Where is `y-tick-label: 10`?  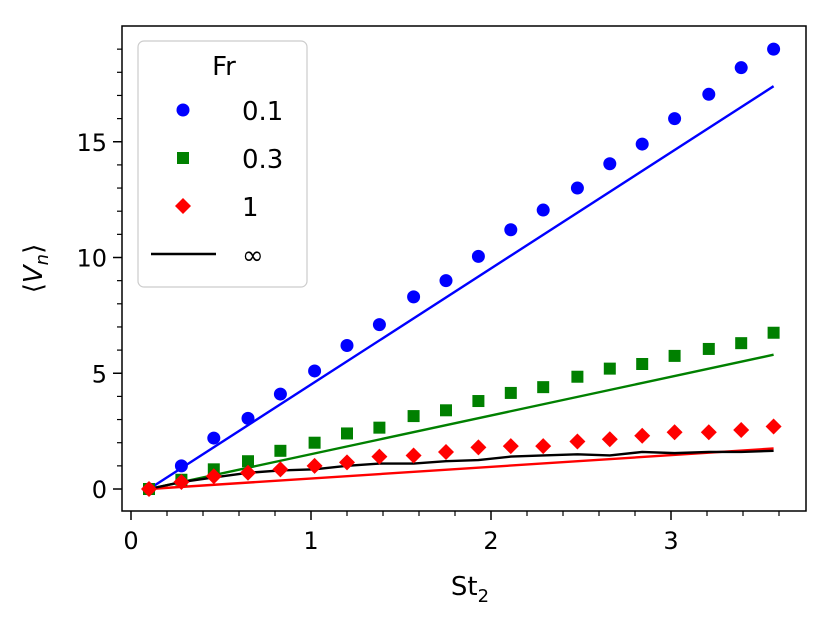
y-tick-label: 10 is located at coordinates (91, 259).